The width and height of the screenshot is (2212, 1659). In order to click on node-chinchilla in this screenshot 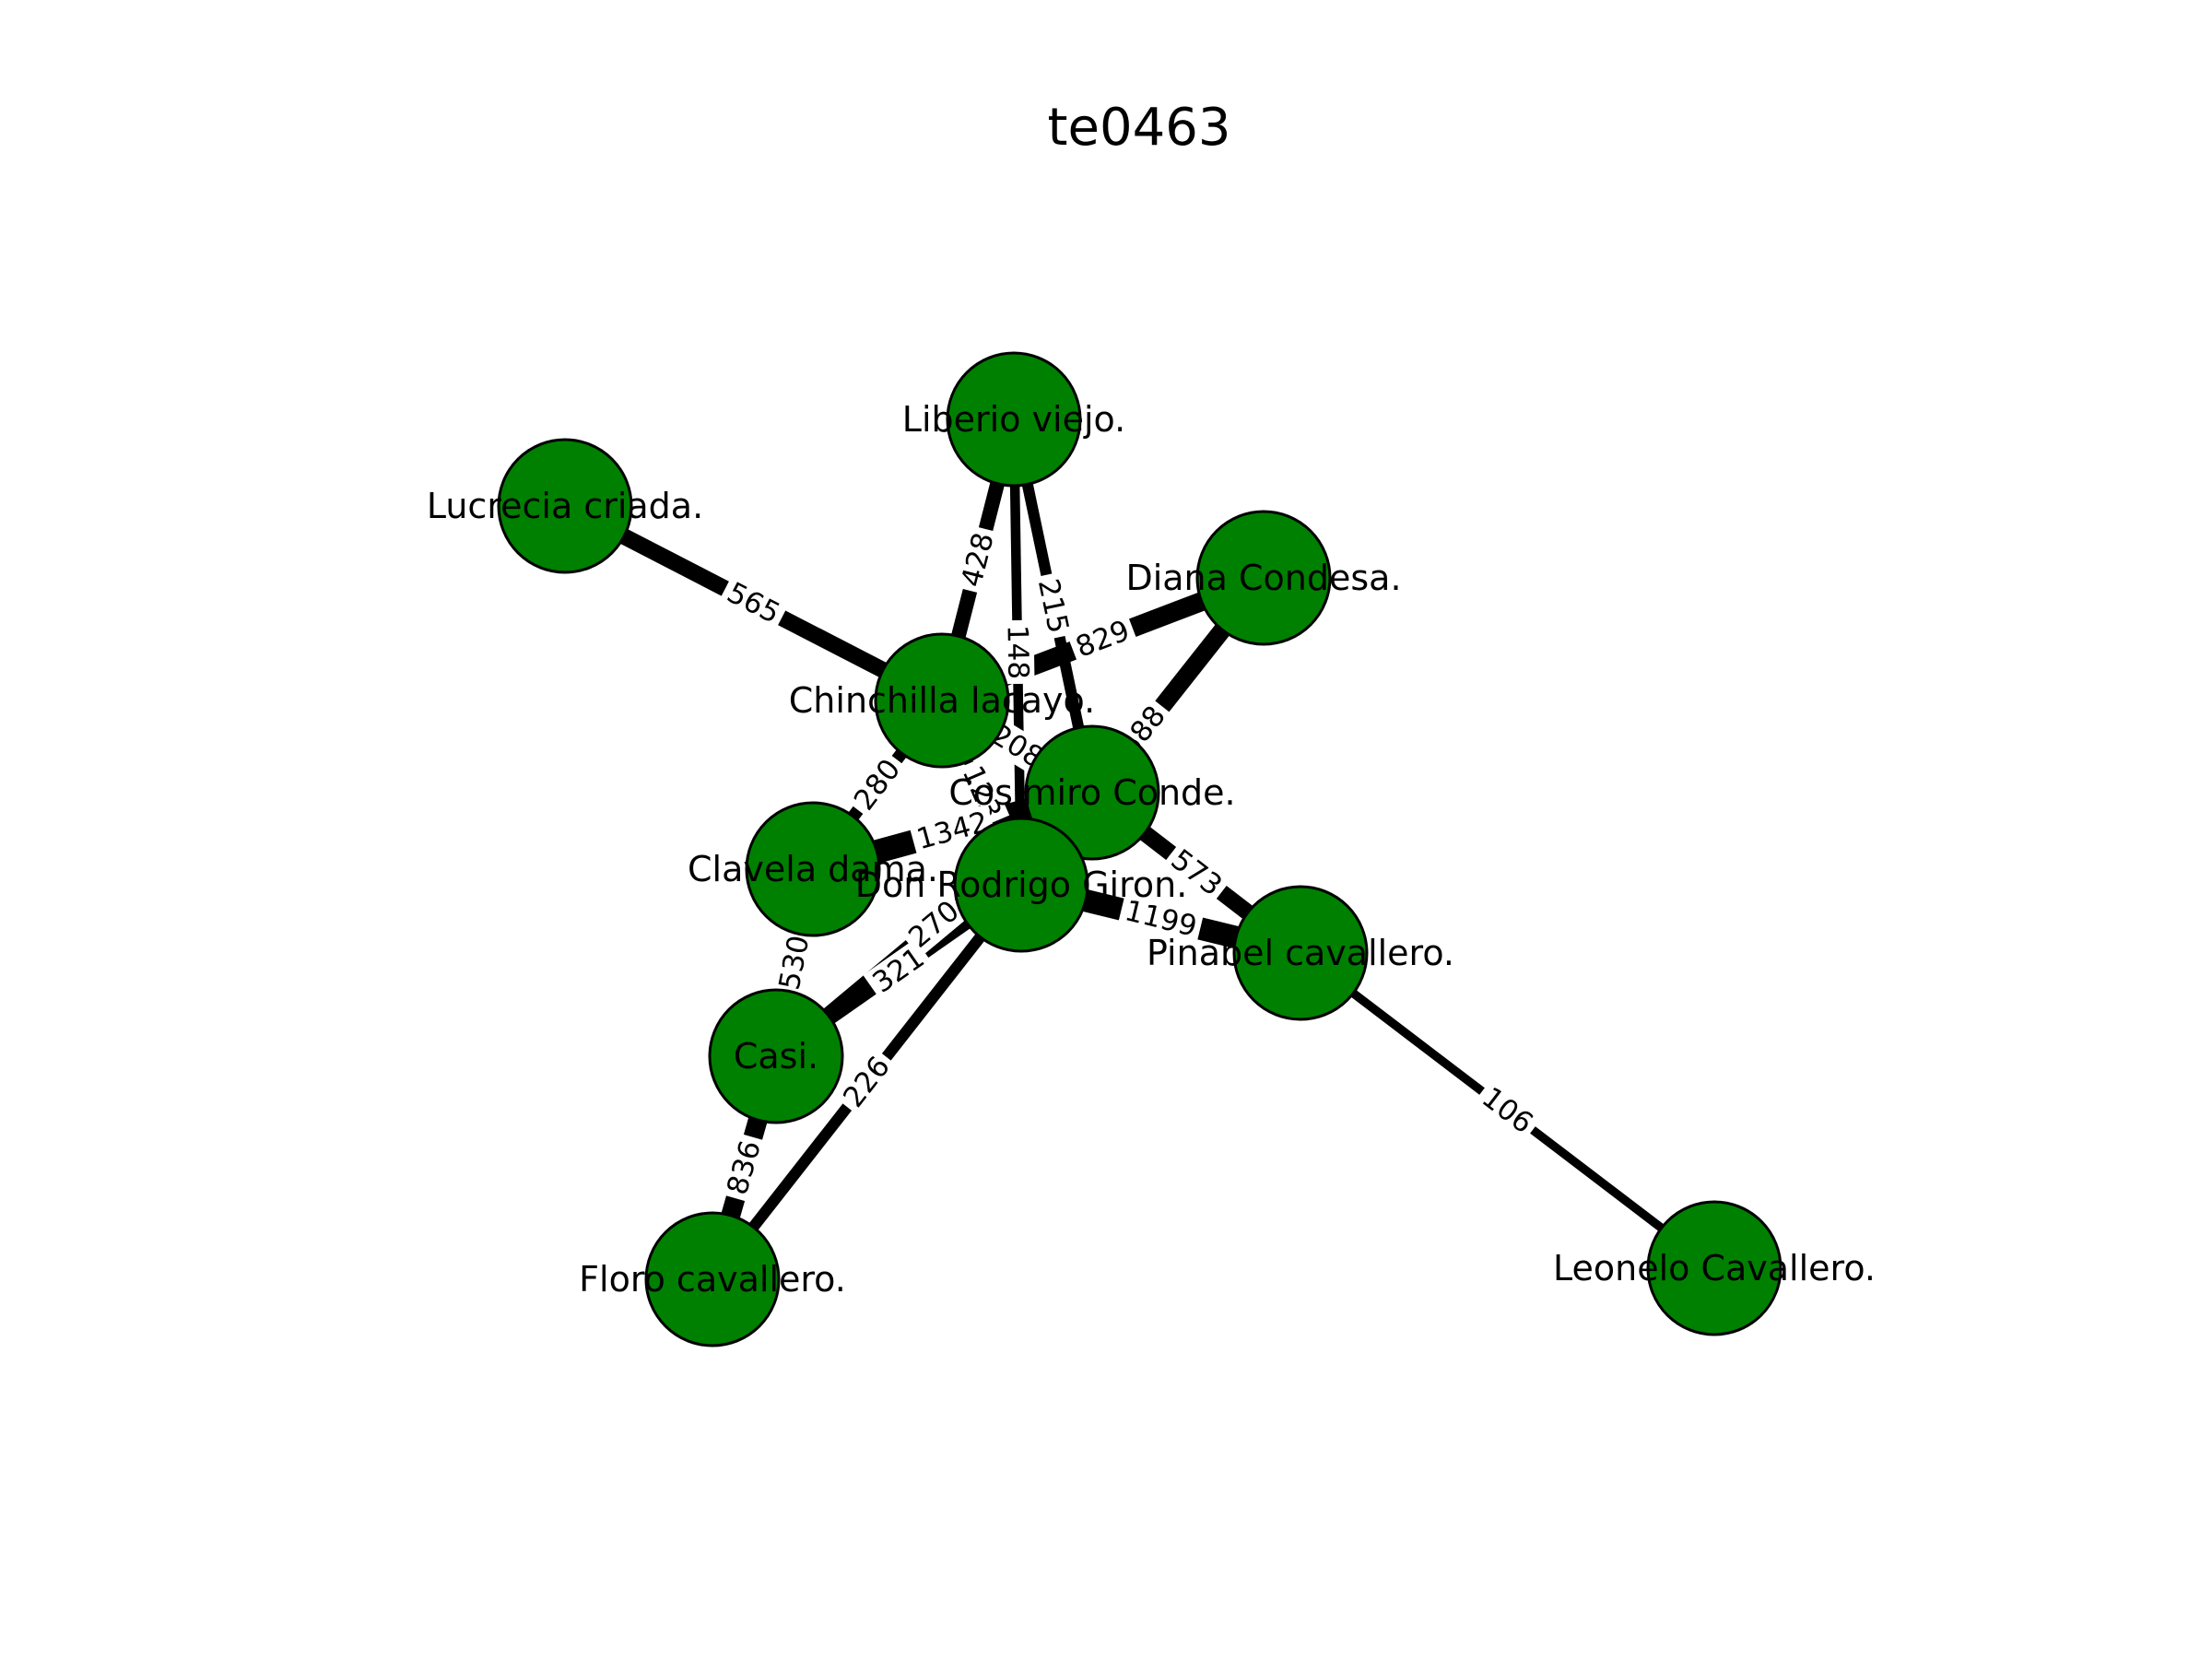, I will do `click(942, 700)`.